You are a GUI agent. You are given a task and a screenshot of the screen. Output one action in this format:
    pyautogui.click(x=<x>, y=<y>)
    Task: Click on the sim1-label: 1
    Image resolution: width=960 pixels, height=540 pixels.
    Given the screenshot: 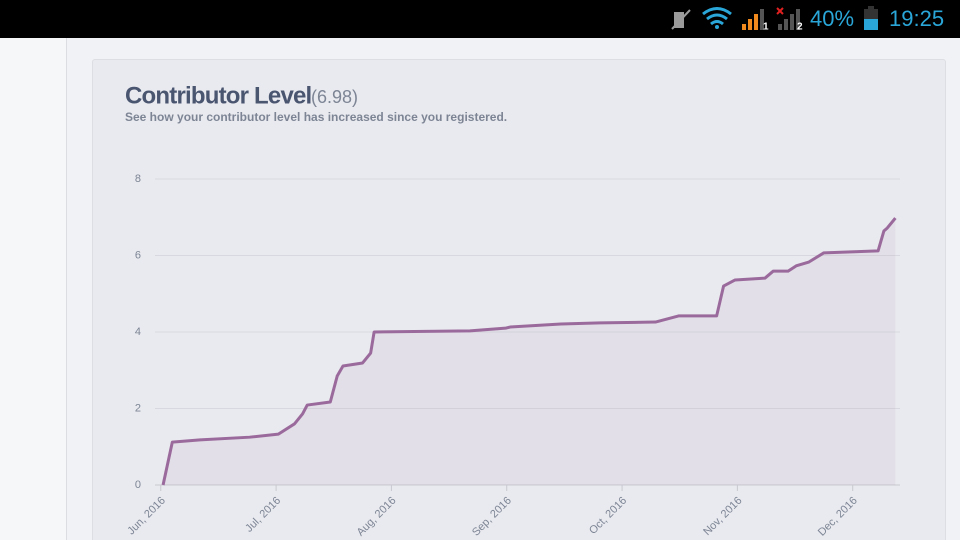 What is the action you would take?
    pyautogui.click(x=766, y=27)
    